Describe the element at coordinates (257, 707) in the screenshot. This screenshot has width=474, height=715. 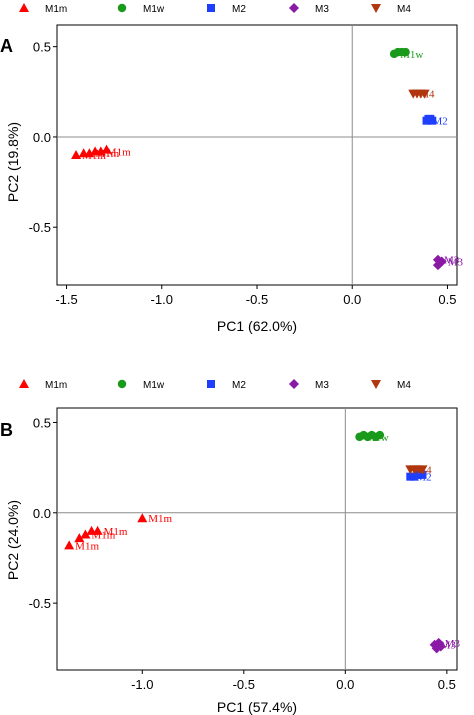
I see `panel-b-x-axis-title: PC1 (57.4%)` at that location.